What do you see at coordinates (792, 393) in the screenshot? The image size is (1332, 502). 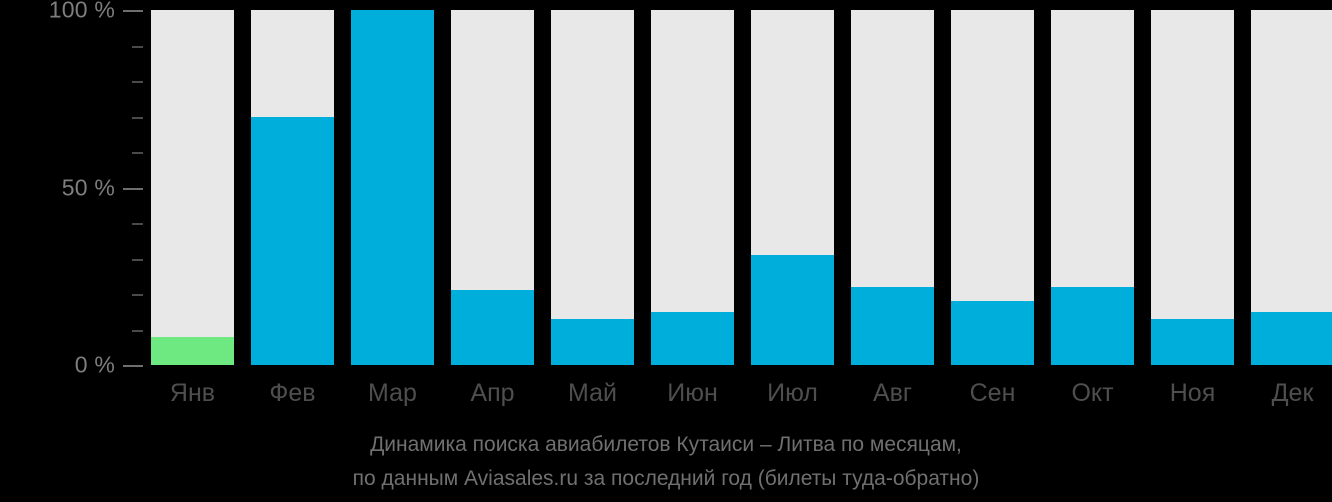 I see `x-axis-label-Июл: Июл` at bounding box center [792, 393].